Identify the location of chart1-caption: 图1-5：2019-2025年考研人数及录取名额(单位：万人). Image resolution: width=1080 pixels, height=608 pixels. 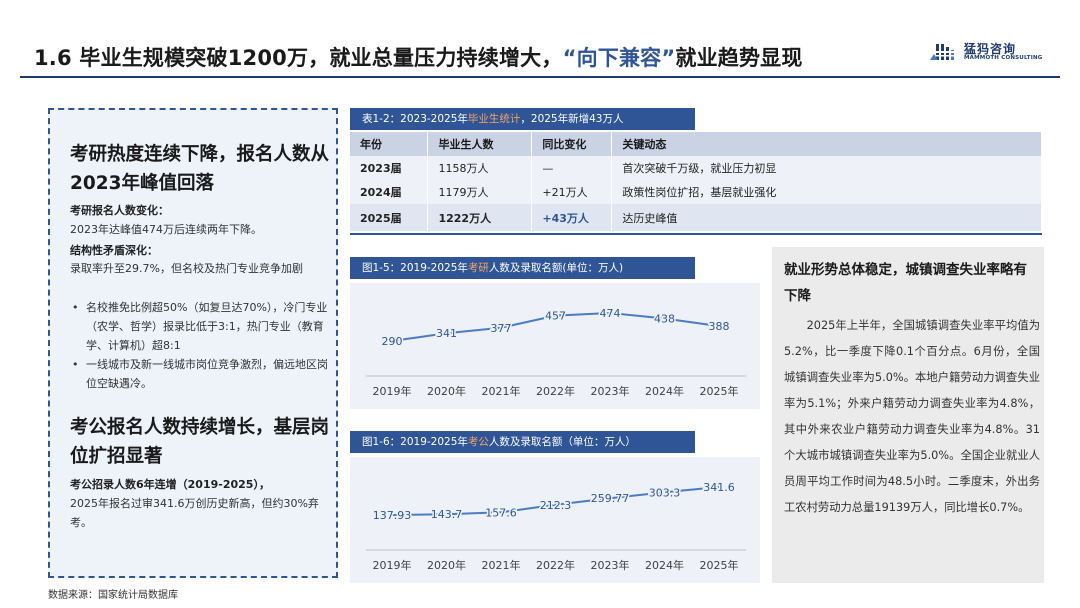
(522, 268).